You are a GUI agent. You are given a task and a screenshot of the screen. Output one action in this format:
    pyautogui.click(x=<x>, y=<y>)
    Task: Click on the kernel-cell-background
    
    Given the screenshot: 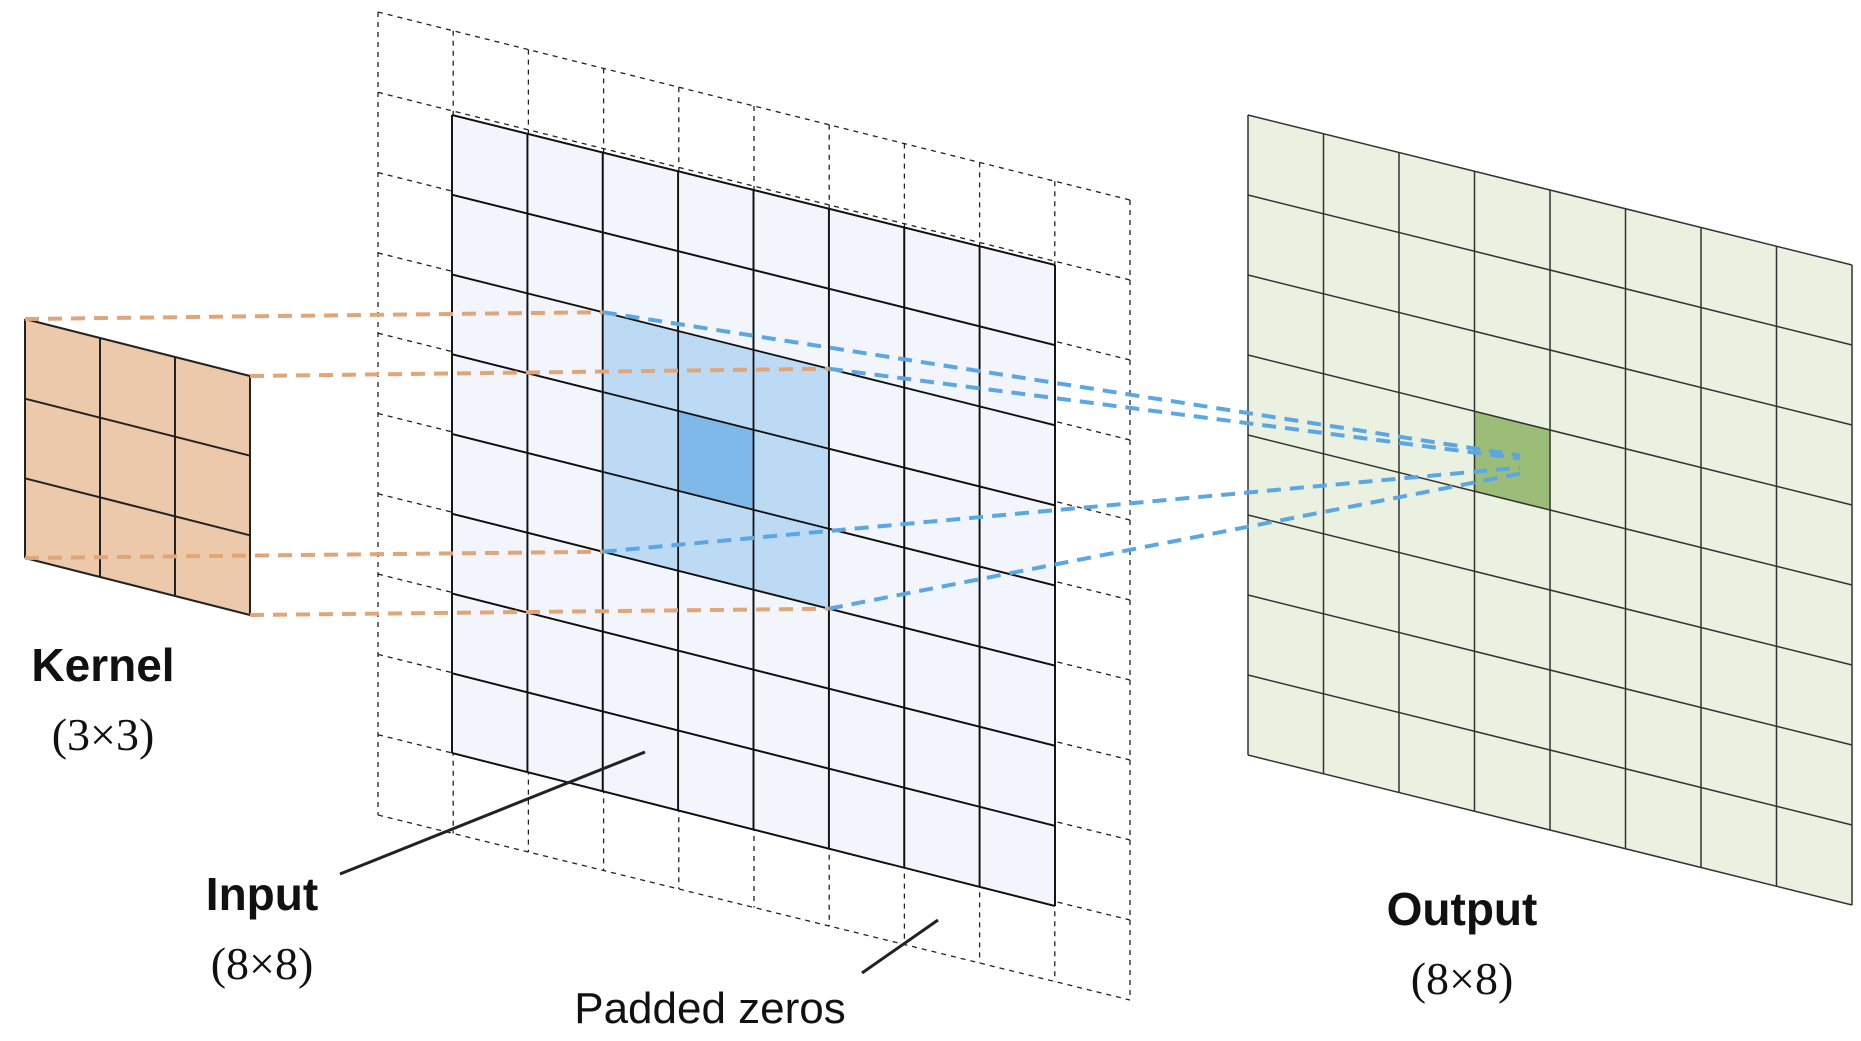 What is the action you would take?
    pyautogui.click(x=137, y=467)
    